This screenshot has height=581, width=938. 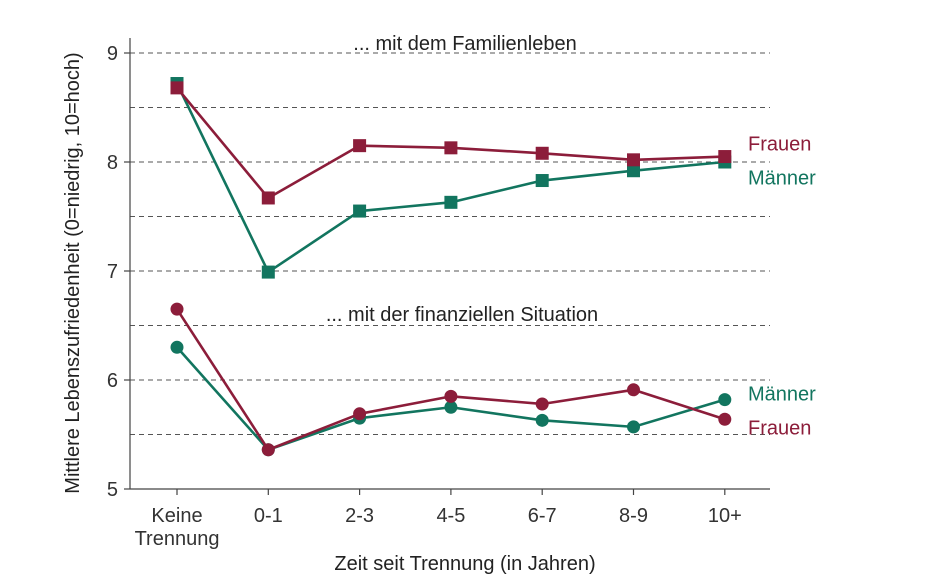 What do you see at coordinates (176, 516) in the screenshot?
I see `x-tick-label: Keine` at bounding box center [176, 516].